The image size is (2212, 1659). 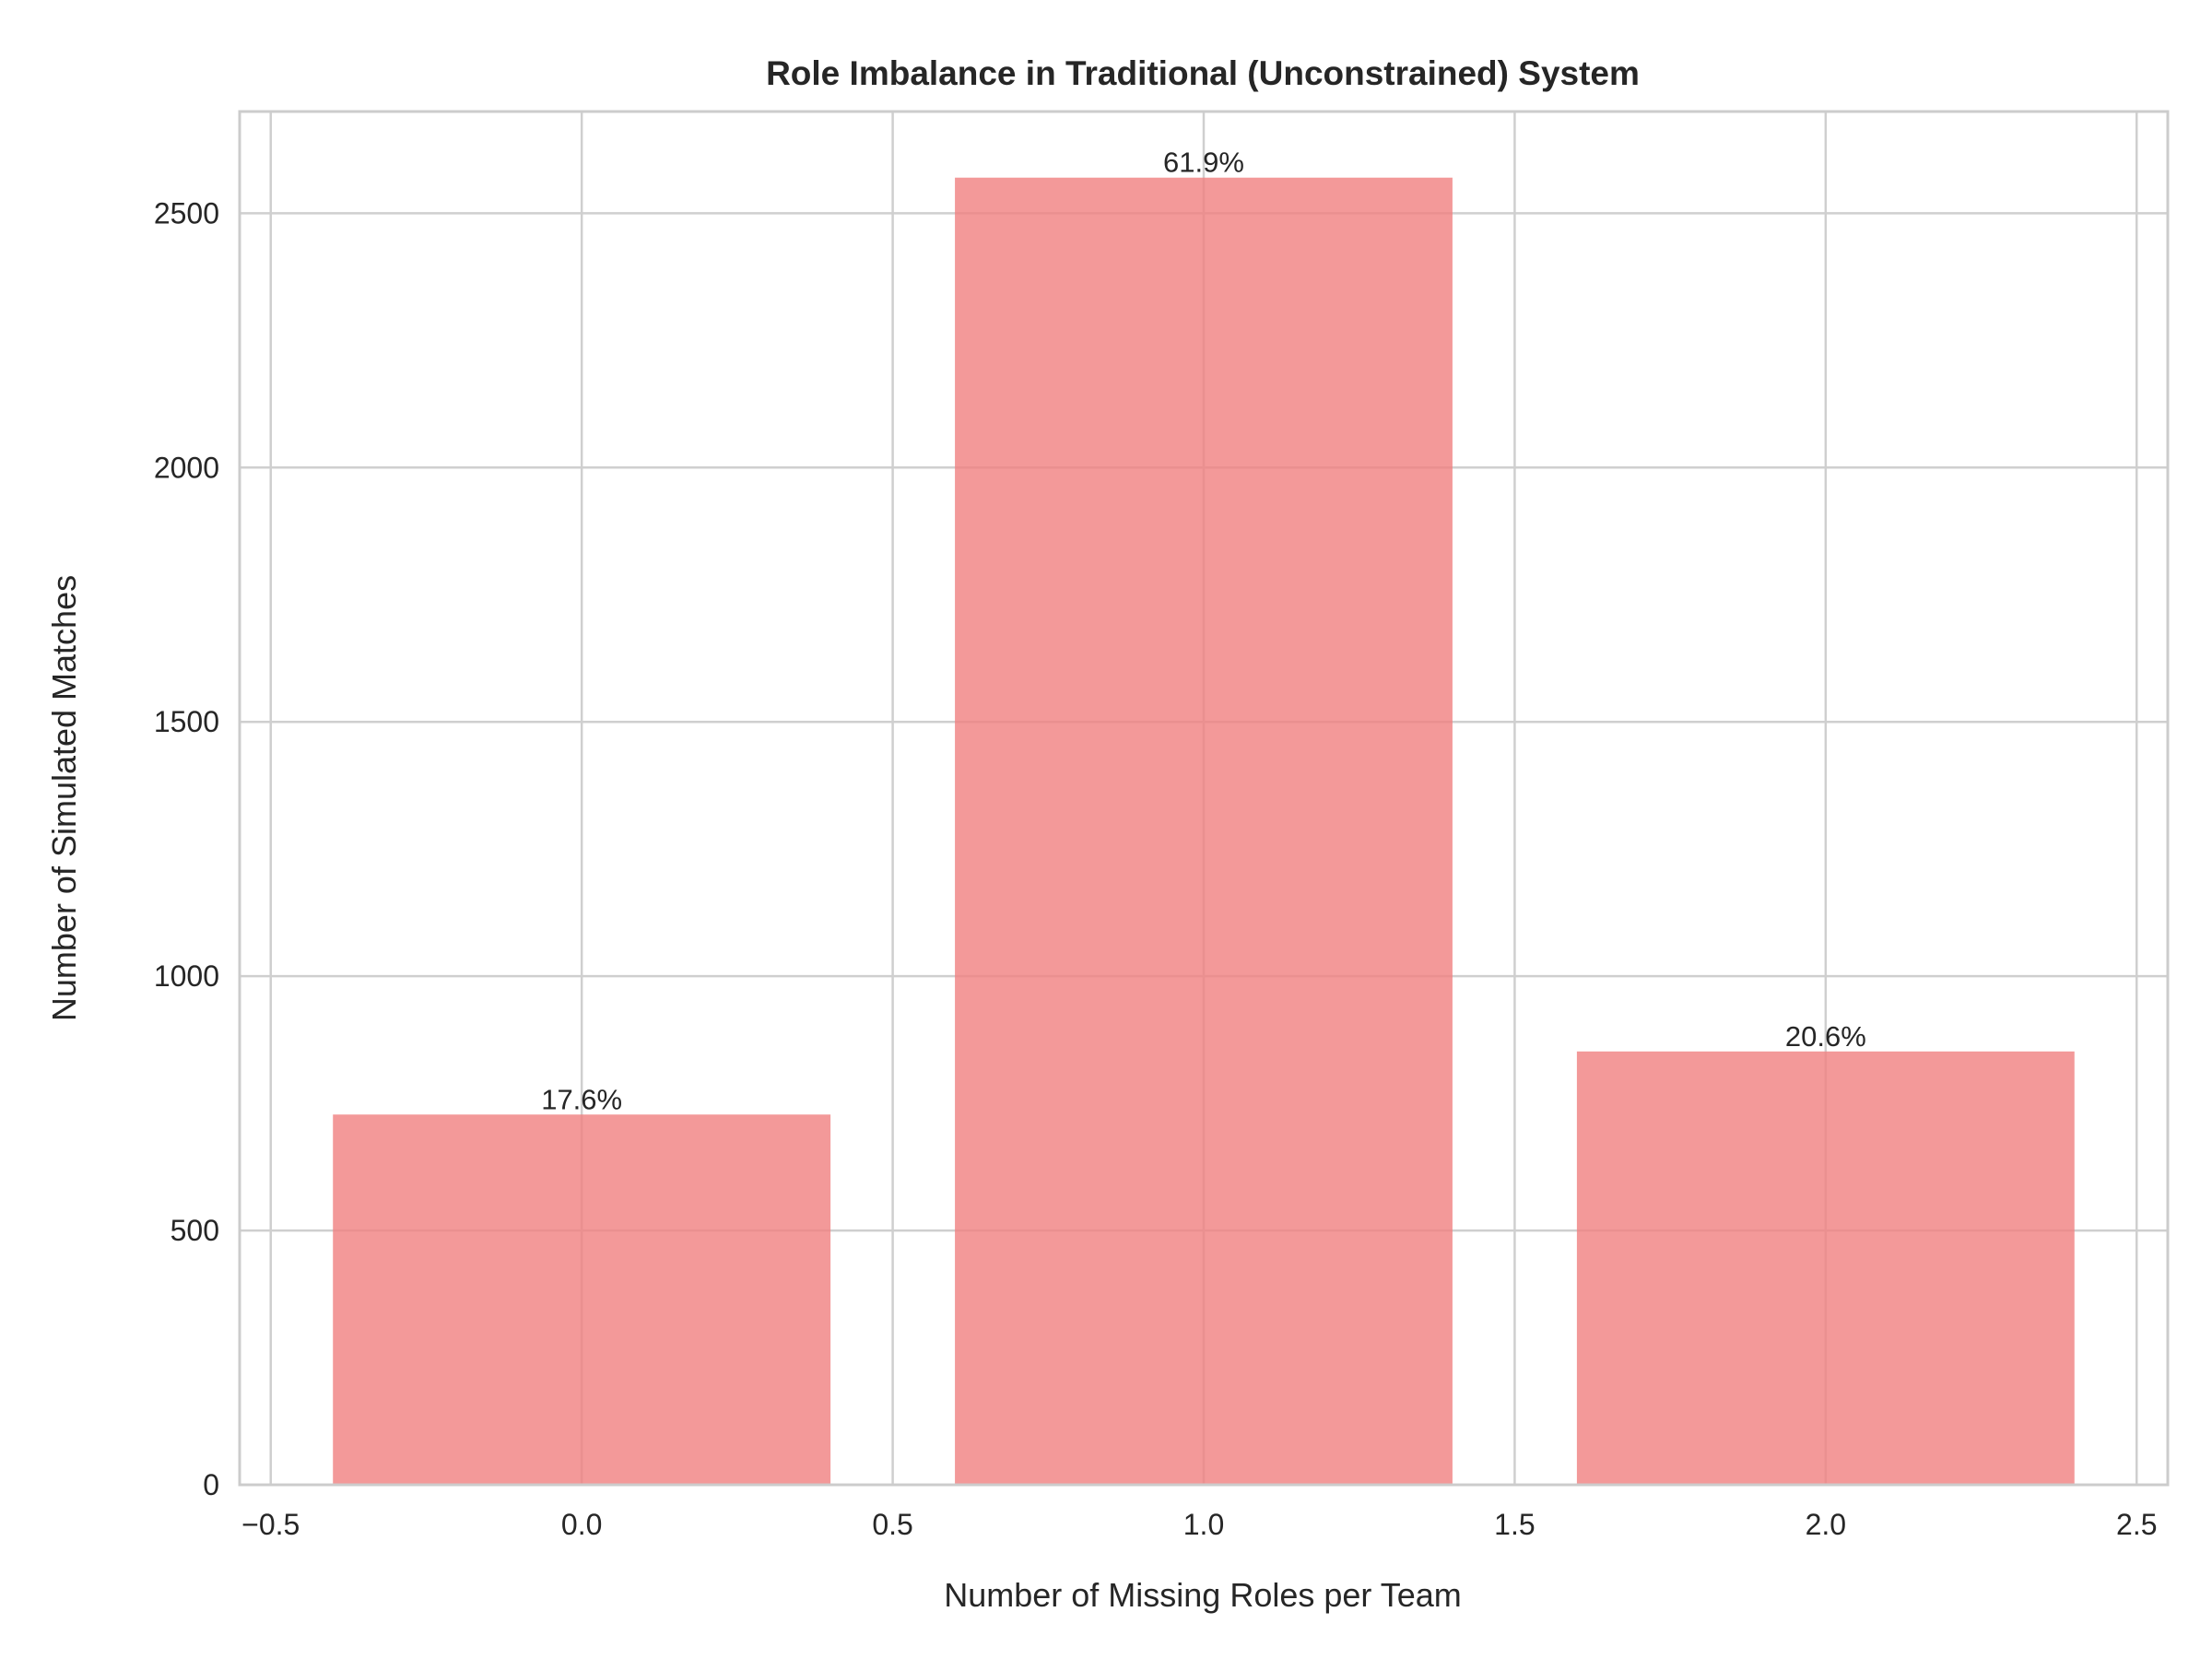 What do you see at coordinates (892, 1524) in the screenshot?
I see `x-tick-label: 0.5` at bounding box center [892, 1524].